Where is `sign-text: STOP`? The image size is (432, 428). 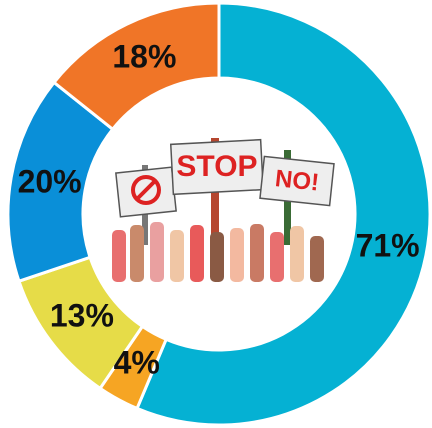 sign-text: STOP is located at coordinates (216, 166).